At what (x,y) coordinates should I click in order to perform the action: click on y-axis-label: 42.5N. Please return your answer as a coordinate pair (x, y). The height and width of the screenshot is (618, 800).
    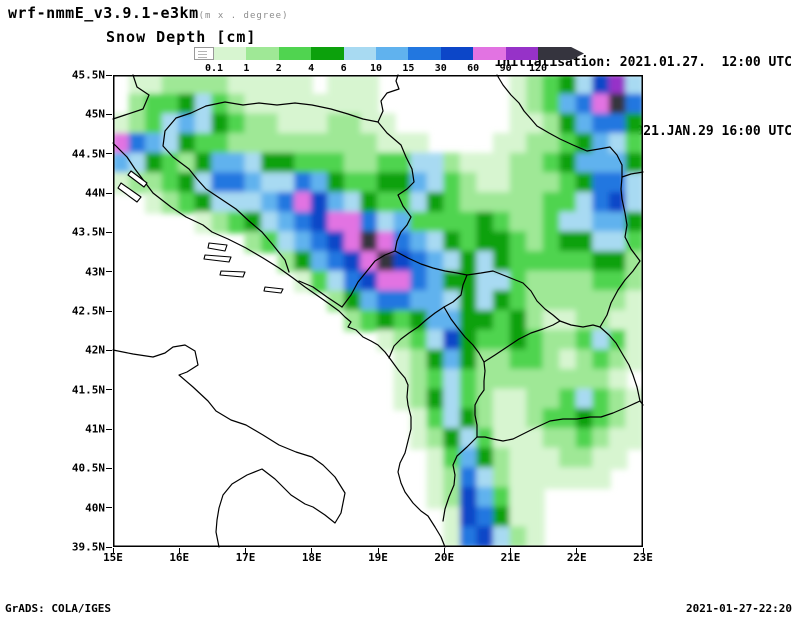
    Looking at the image, I should click on (88, 311).